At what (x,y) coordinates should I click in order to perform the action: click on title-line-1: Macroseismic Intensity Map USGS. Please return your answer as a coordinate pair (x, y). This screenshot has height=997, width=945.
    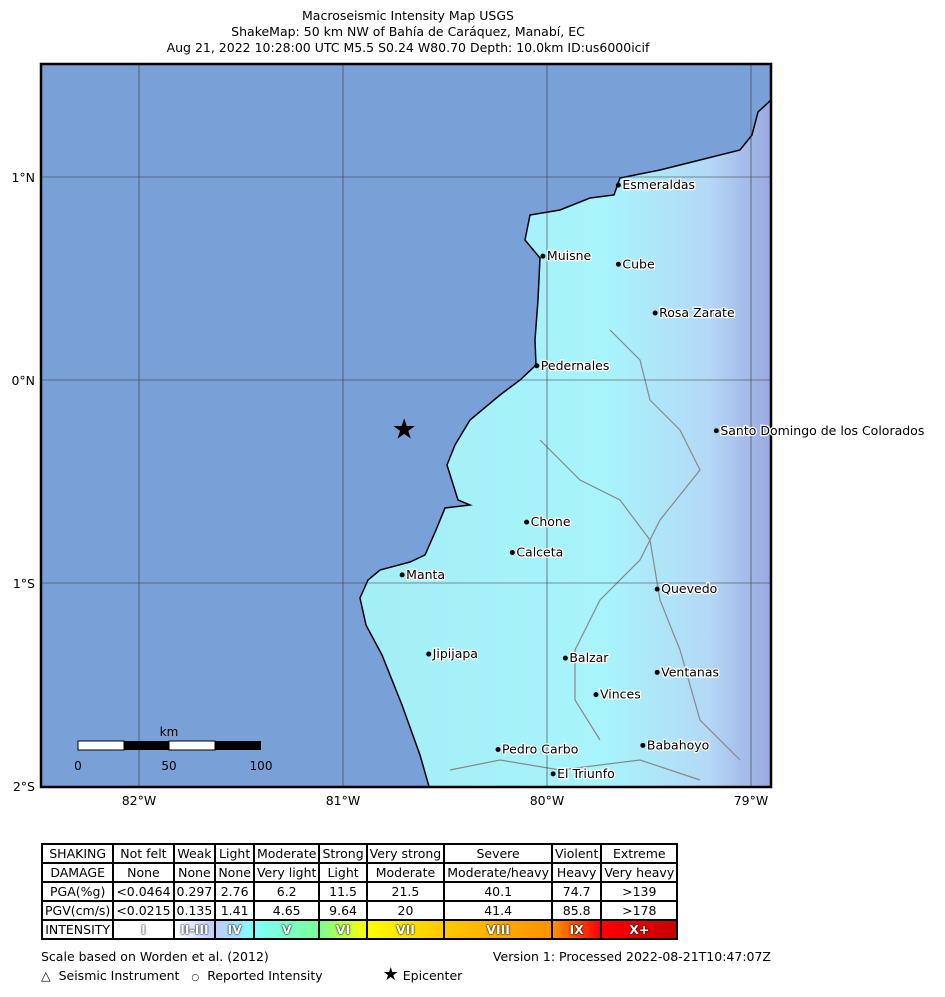
    Looking at the image, I should click on (408, 15).